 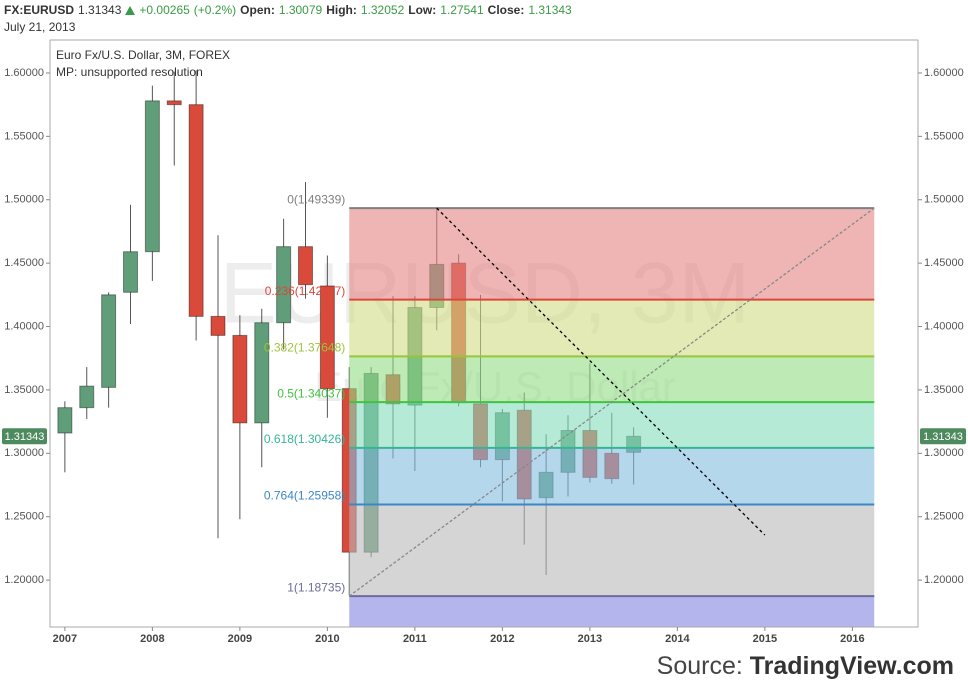 I want to click on change-pct: (+0.2%), so click(x=215, y=10).